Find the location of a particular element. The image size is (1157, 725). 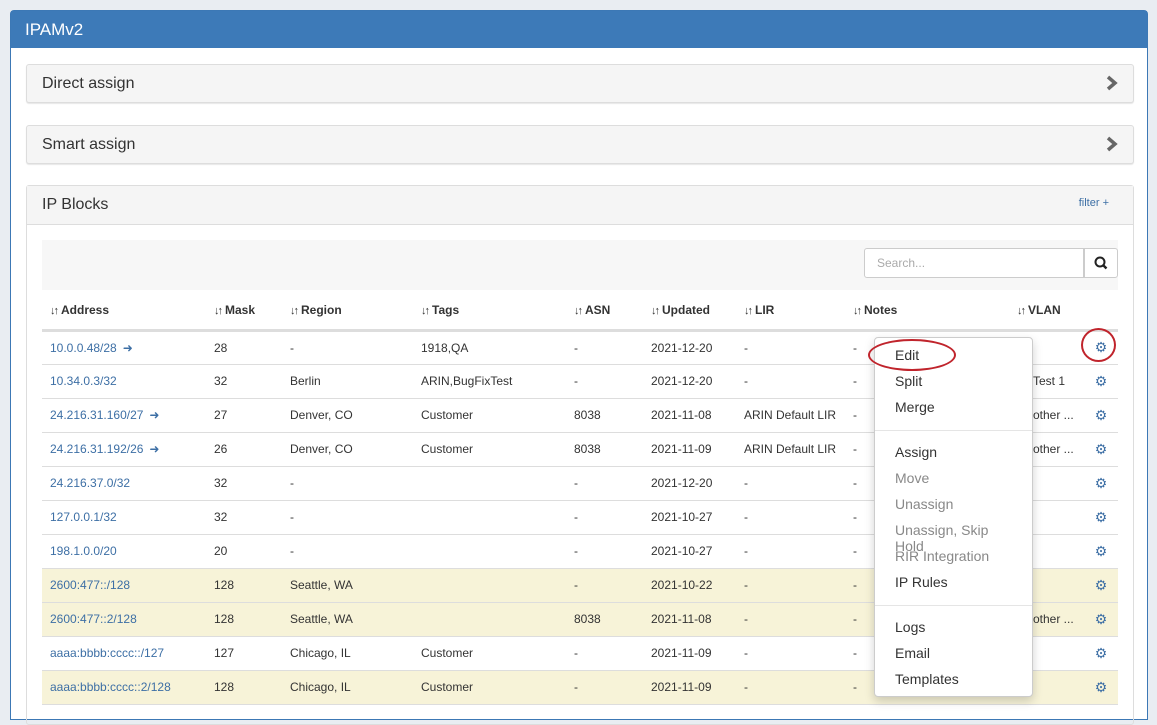

cell-address: 127.0.0.1/32 is located at coordinates (124, 517).